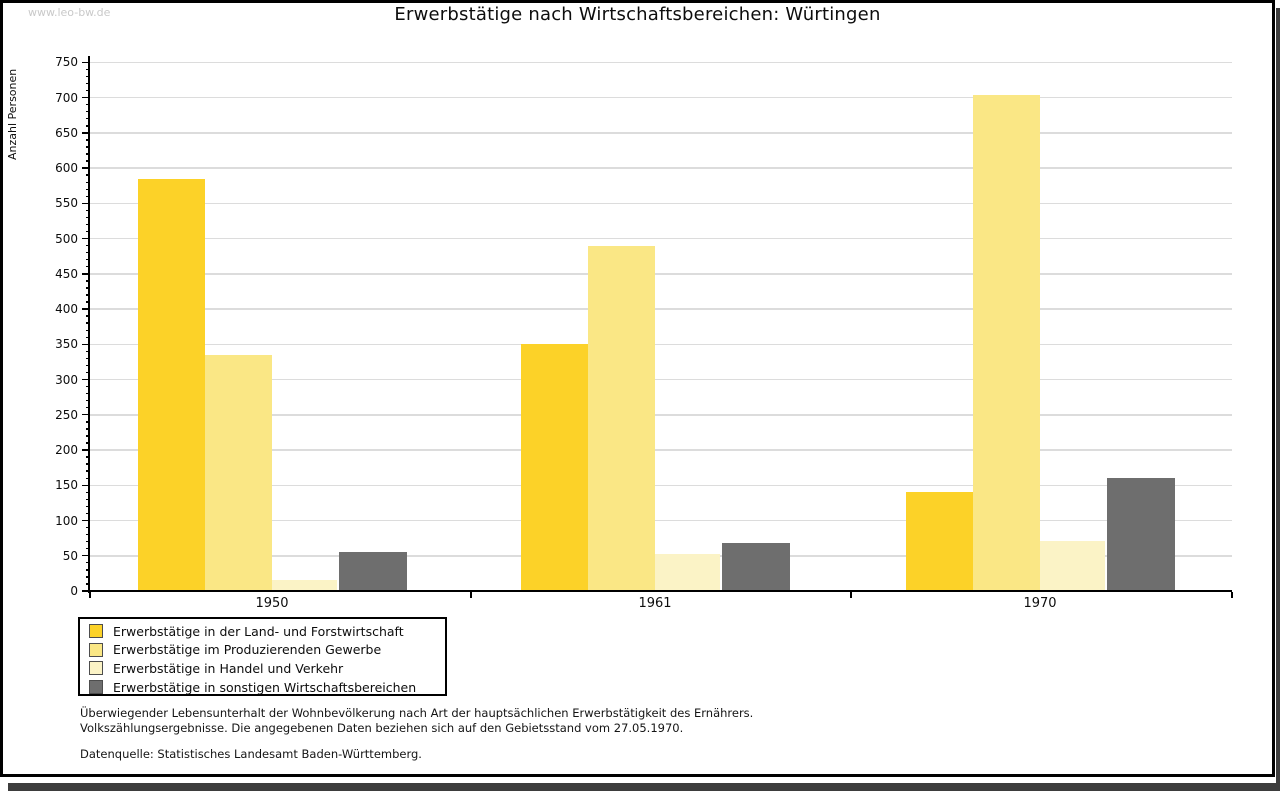 This screenshot has height=791, width=1280. I want to click on legend-label: Erwerbstätige in Handel und Verkehr, so click(228, 668).